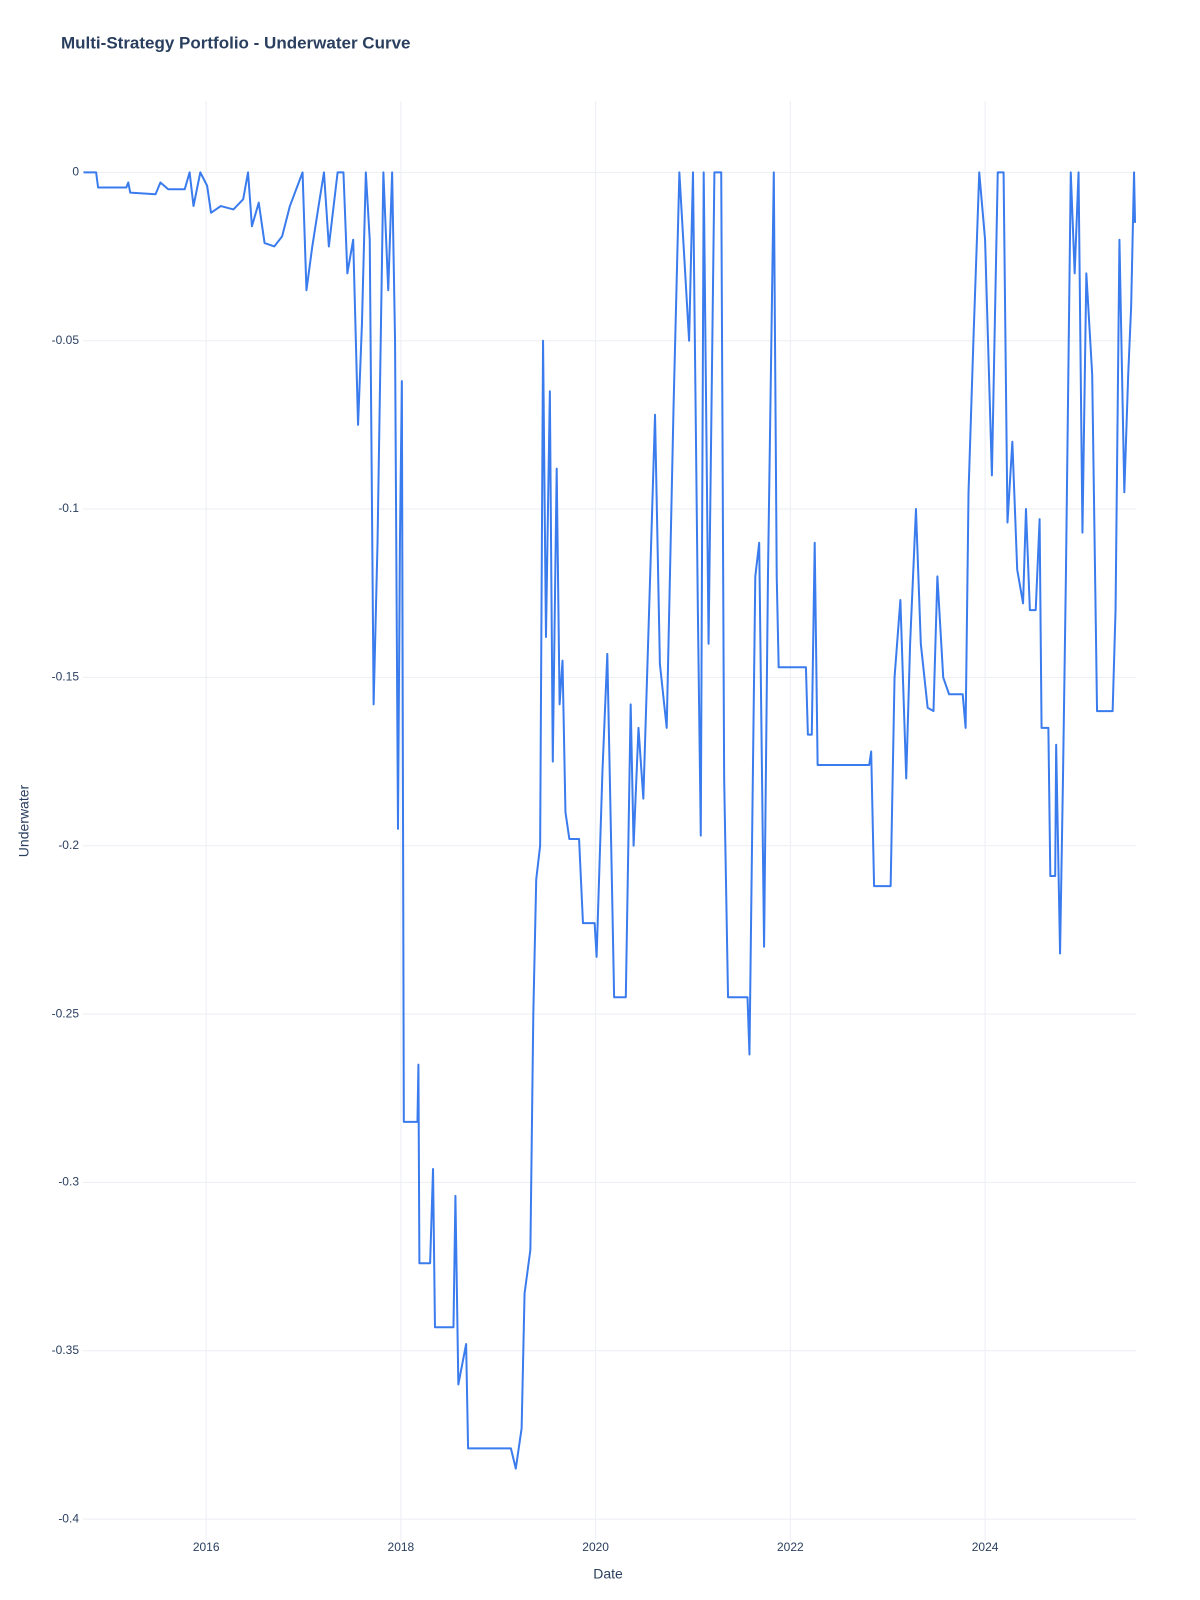  Describe the element at coordinates (75, 172) in the screenshot. I see `y-tick-label: 0` at that location.